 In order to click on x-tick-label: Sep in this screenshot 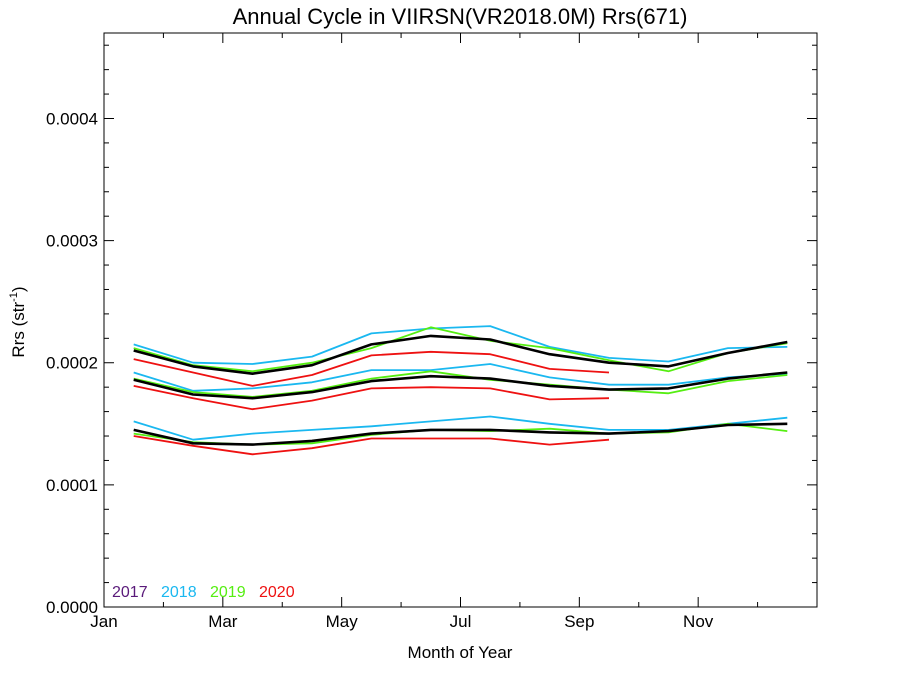, I will do `click(579, 621)`.